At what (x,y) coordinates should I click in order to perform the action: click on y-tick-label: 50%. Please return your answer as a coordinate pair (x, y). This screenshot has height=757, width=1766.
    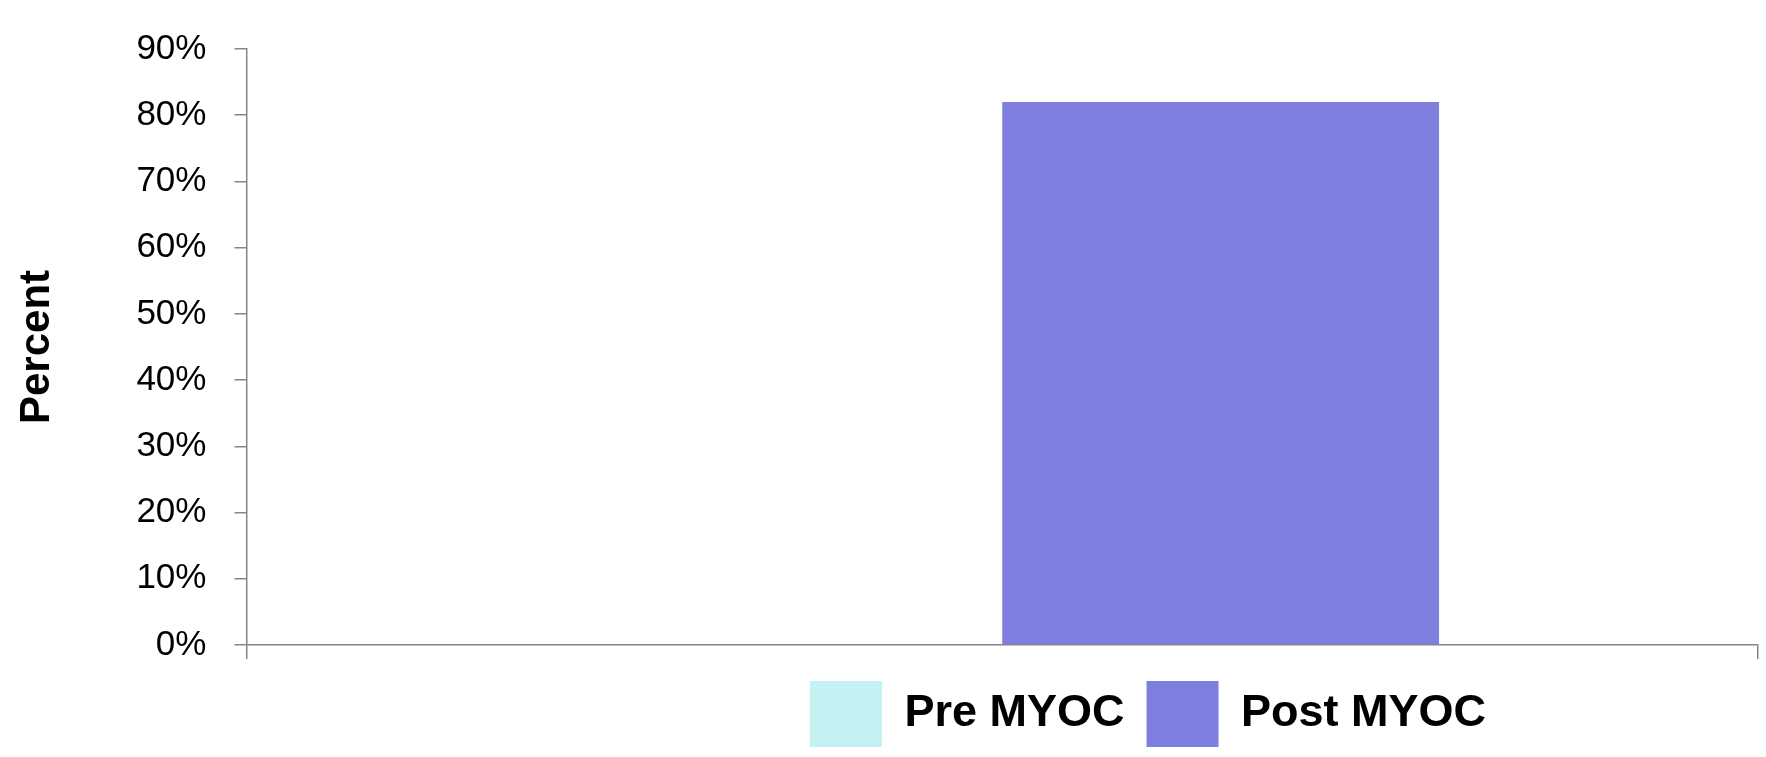
    Looking at the image, I should click on (171, 311).